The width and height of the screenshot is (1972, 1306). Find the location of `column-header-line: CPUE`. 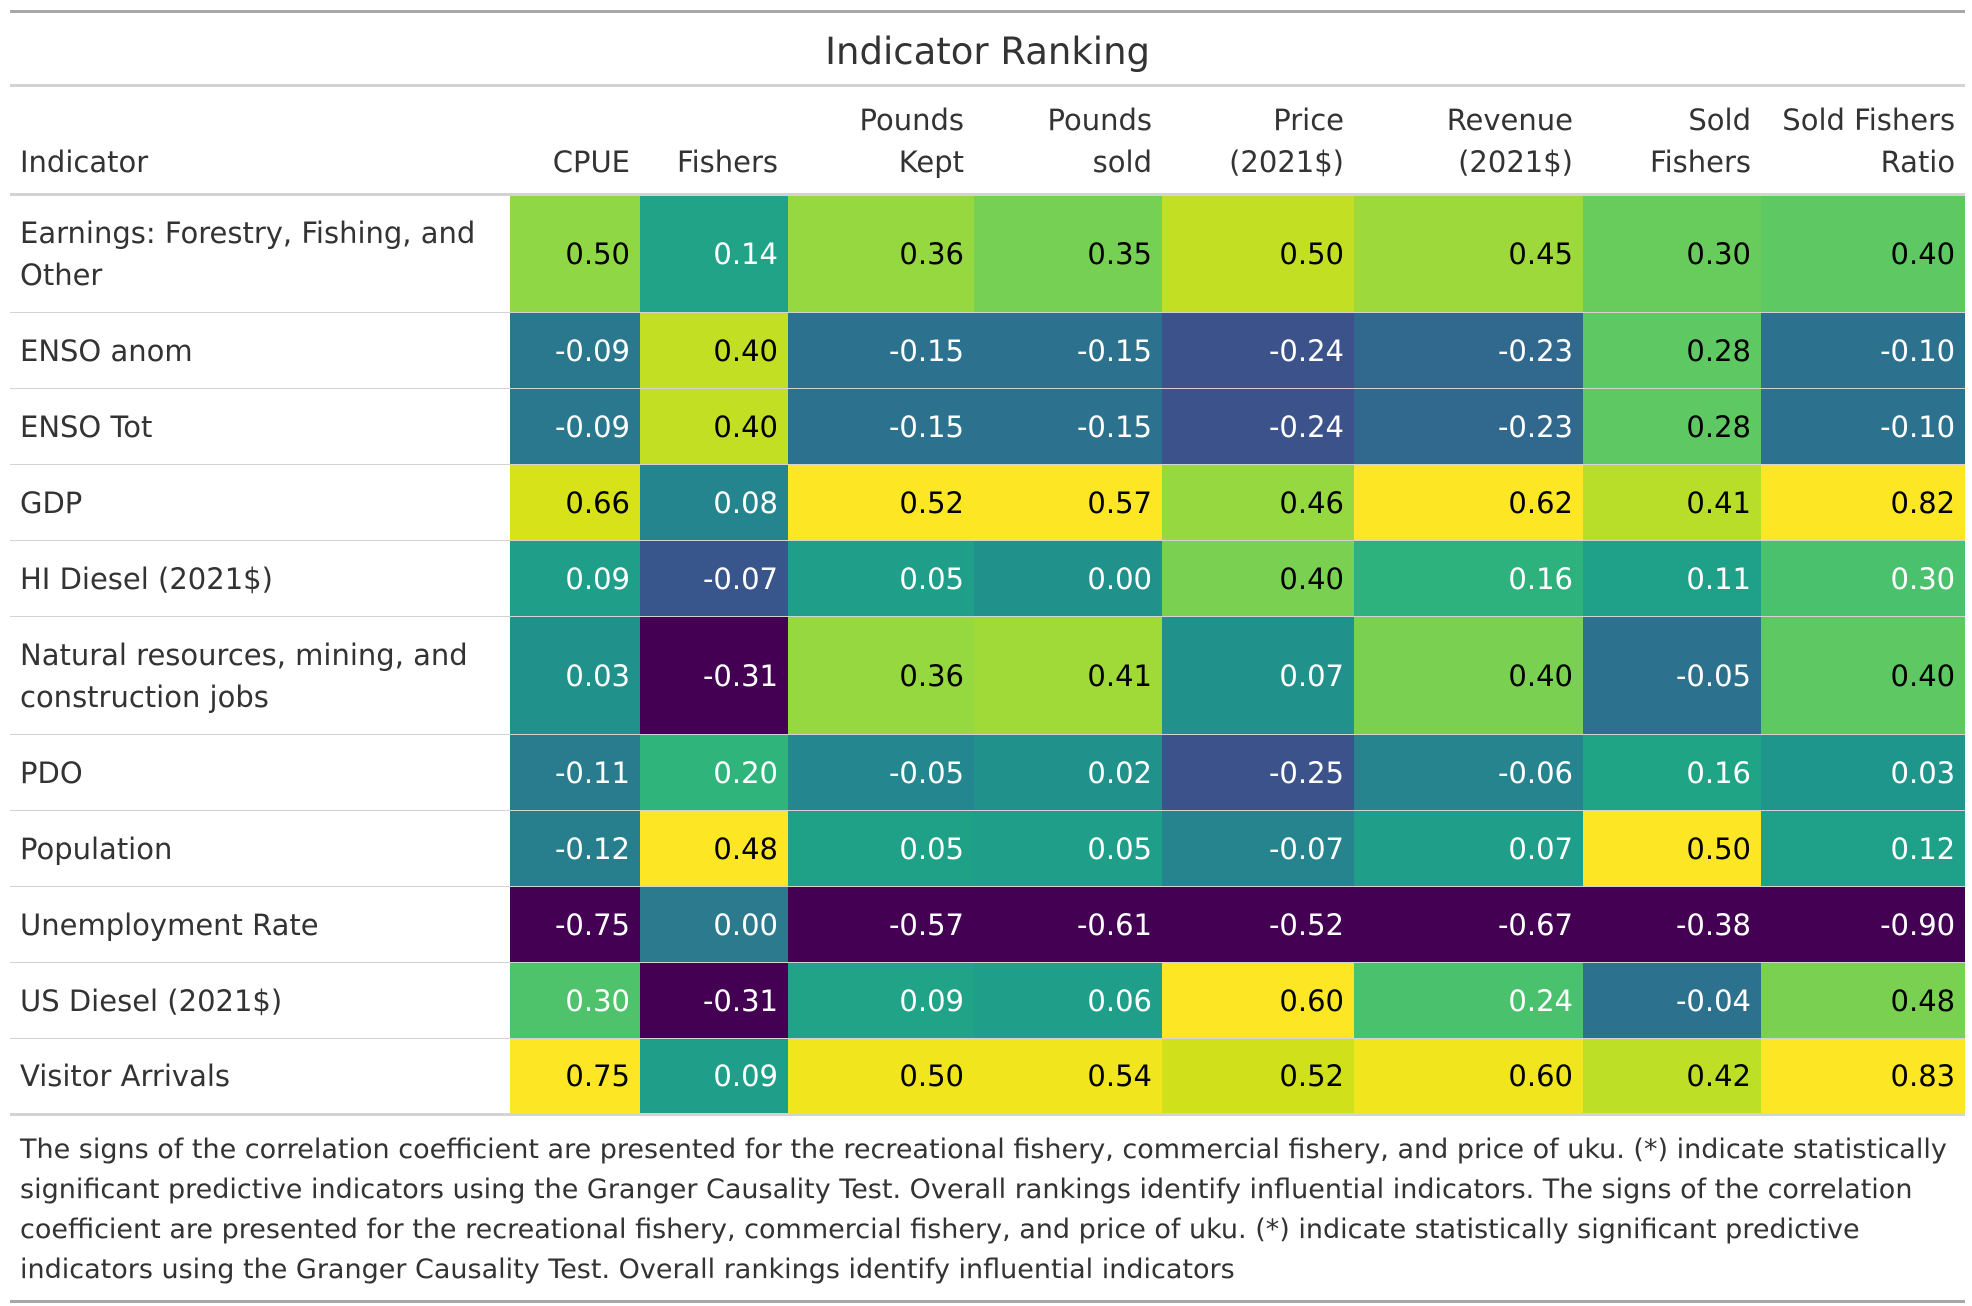

column-header-line: CPUE is located at coordinates (591, 162).